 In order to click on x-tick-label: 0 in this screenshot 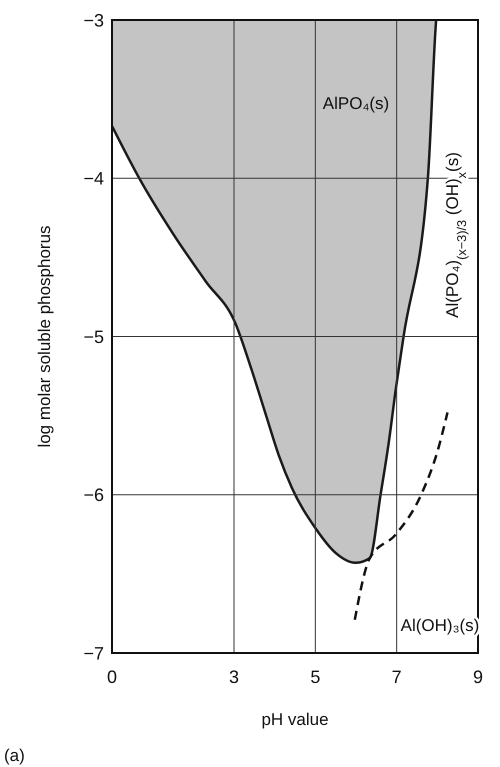, I will do `click(112, 677)`.